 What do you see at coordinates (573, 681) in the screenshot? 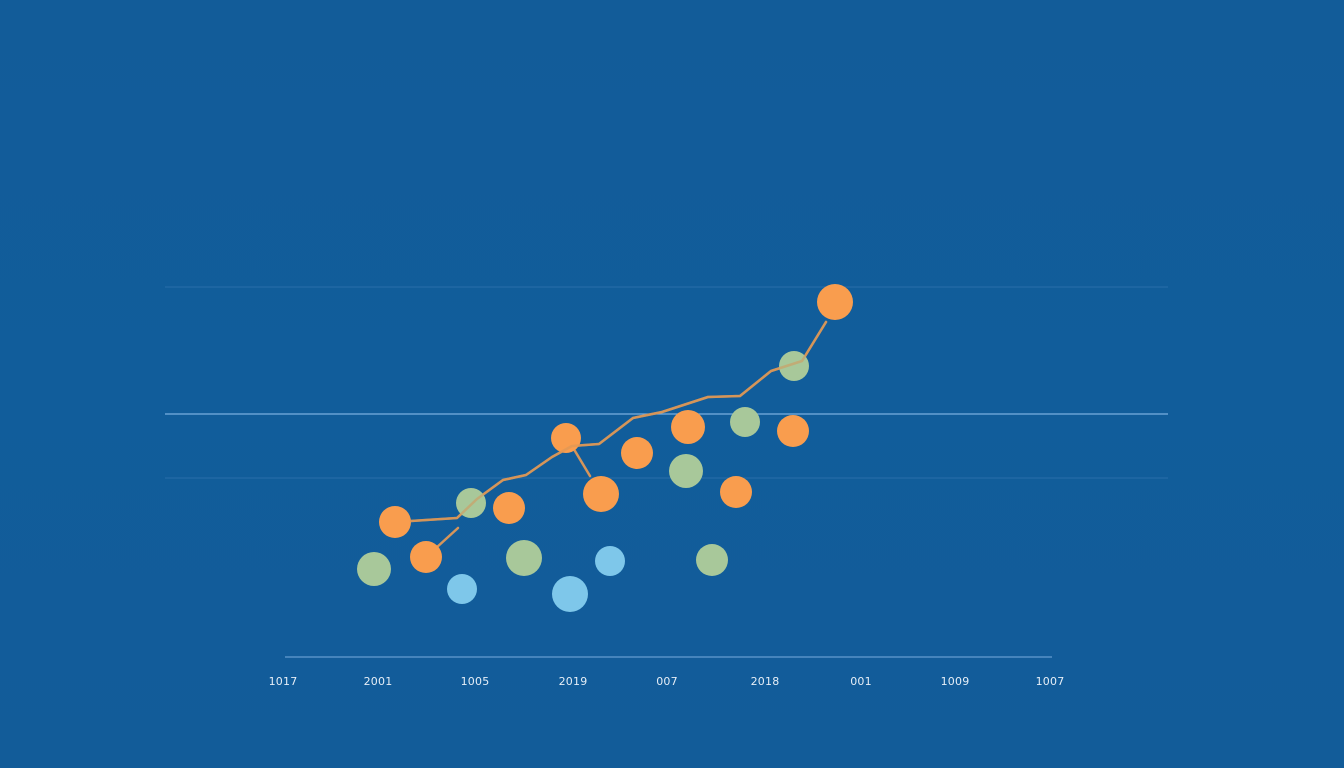
I see `x-tick-label: 2019` at bounding box center [573, 681].